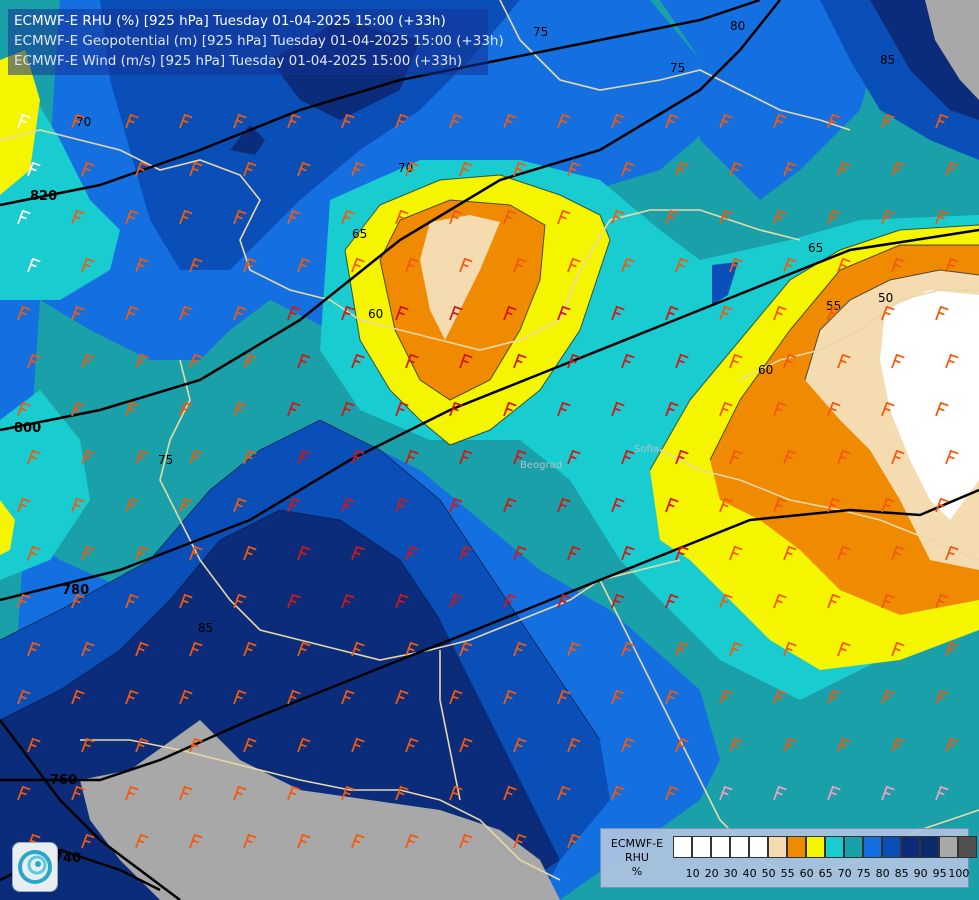 This screenshot has width=979, height=900. What do you see at coordinates (959, 873) in the screenshot?
I see `legend-tick-label: 100` at bounding box center [959, 873].